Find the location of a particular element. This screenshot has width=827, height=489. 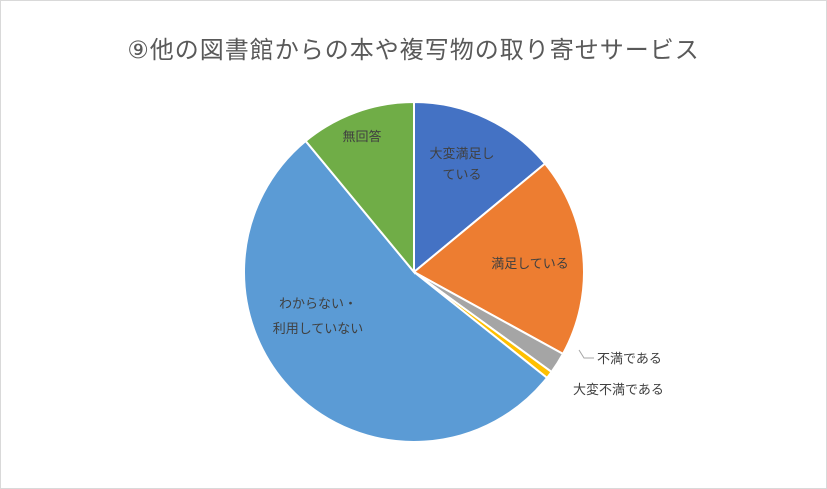

data-label-line: ている is located at coordinates (461, 175).